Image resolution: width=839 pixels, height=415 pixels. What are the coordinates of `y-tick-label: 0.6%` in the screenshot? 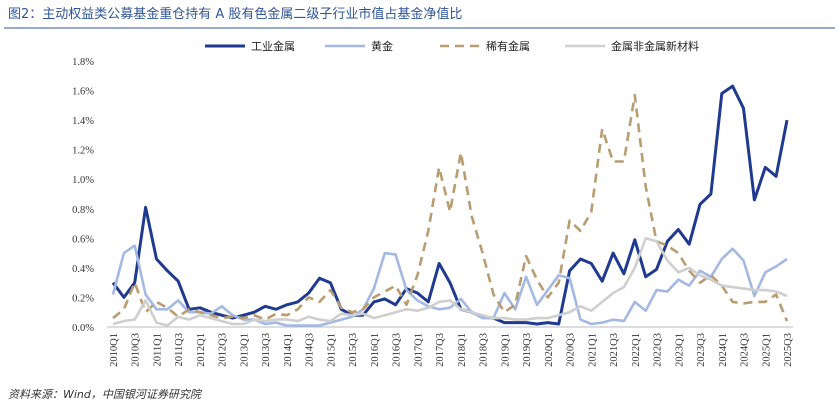 It's located at (83, 239).